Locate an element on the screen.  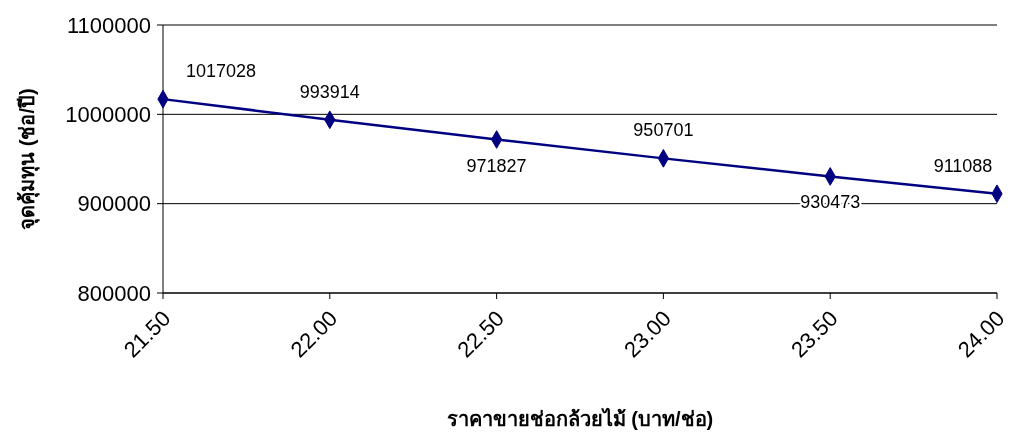
data-label: 1017028 is located at coordinates (221, 71).